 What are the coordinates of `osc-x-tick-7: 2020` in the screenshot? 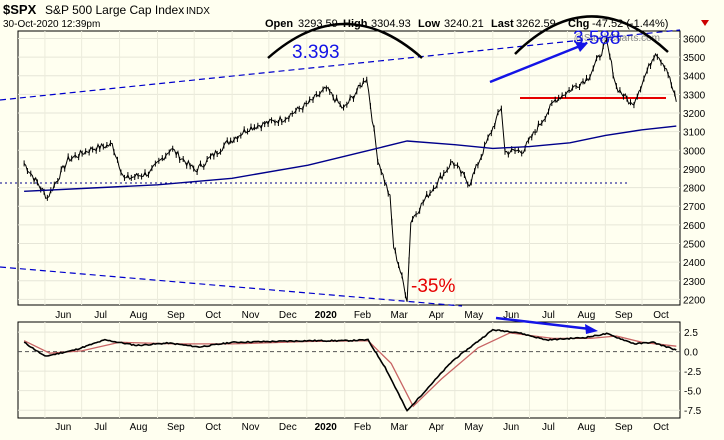 It's located at (326, 427).